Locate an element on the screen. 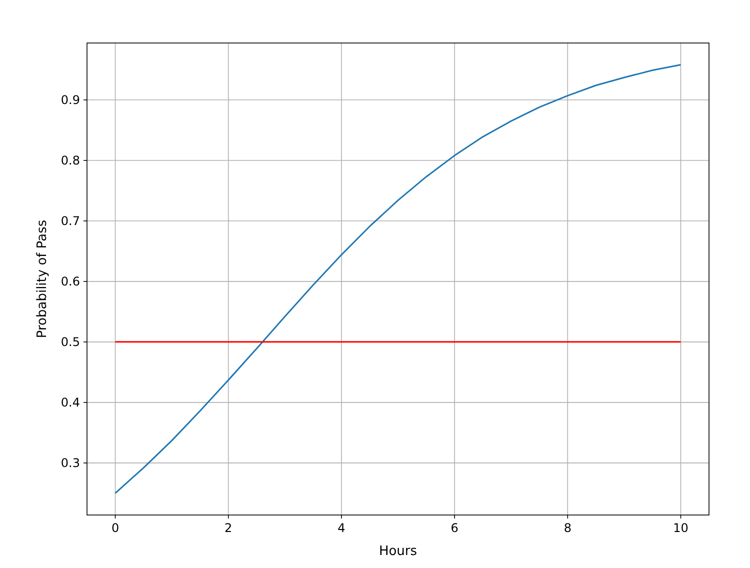 This screenshot has height=568, width=750. y-axis-title: Probability of Pass is located at coordinates (42, 279).